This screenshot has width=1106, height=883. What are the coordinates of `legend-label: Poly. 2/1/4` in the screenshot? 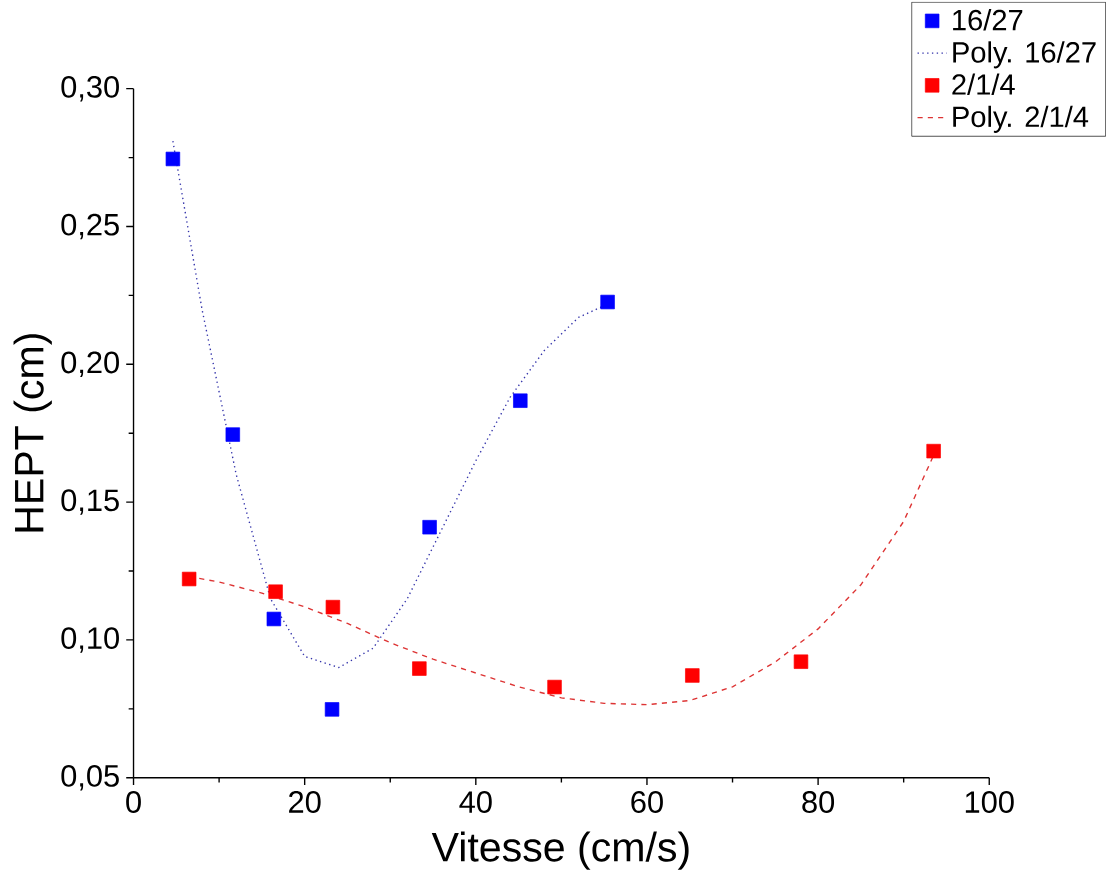 It's located at (1021, 119).